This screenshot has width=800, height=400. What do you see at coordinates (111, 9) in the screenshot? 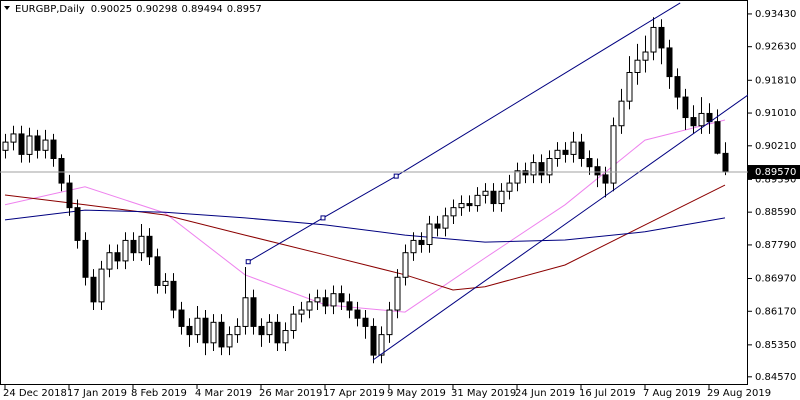
I see `open-value: 0.90025` at bounding box center [111, 9].